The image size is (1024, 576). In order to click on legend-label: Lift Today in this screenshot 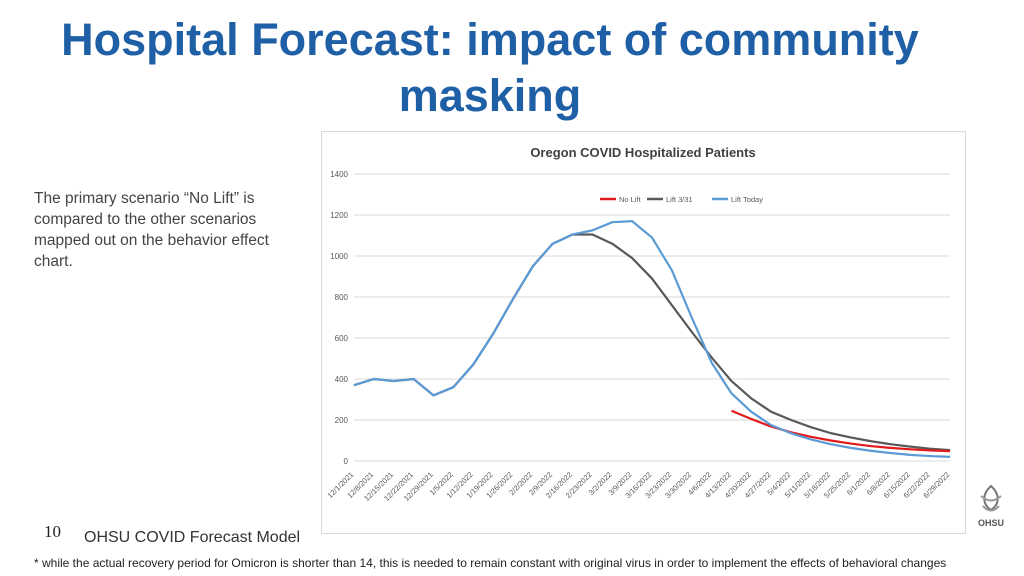, I will do `click(747, 199)`.